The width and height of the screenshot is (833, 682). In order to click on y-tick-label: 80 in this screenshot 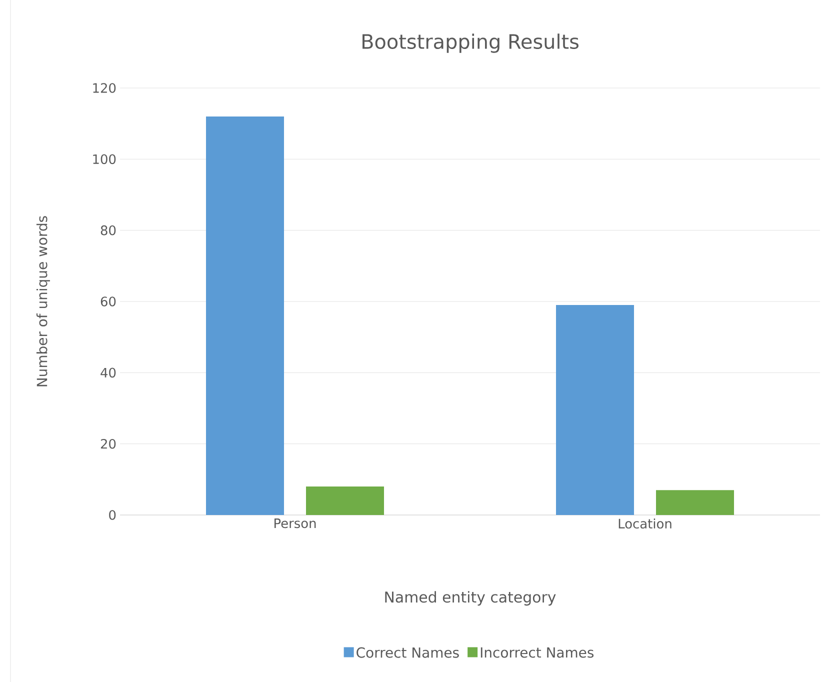, I will do `click(108, 230)`.